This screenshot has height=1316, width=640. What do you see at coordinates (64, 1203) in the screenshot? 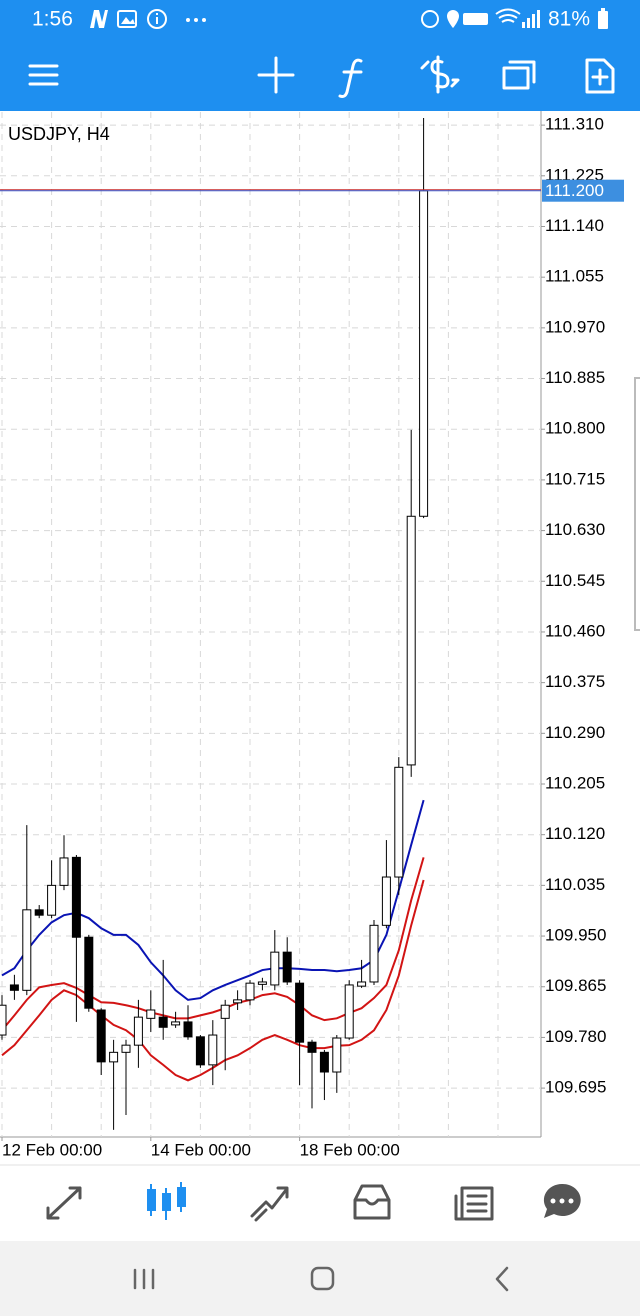
I see `quotes-tab` at bounding box center [64, 1203].